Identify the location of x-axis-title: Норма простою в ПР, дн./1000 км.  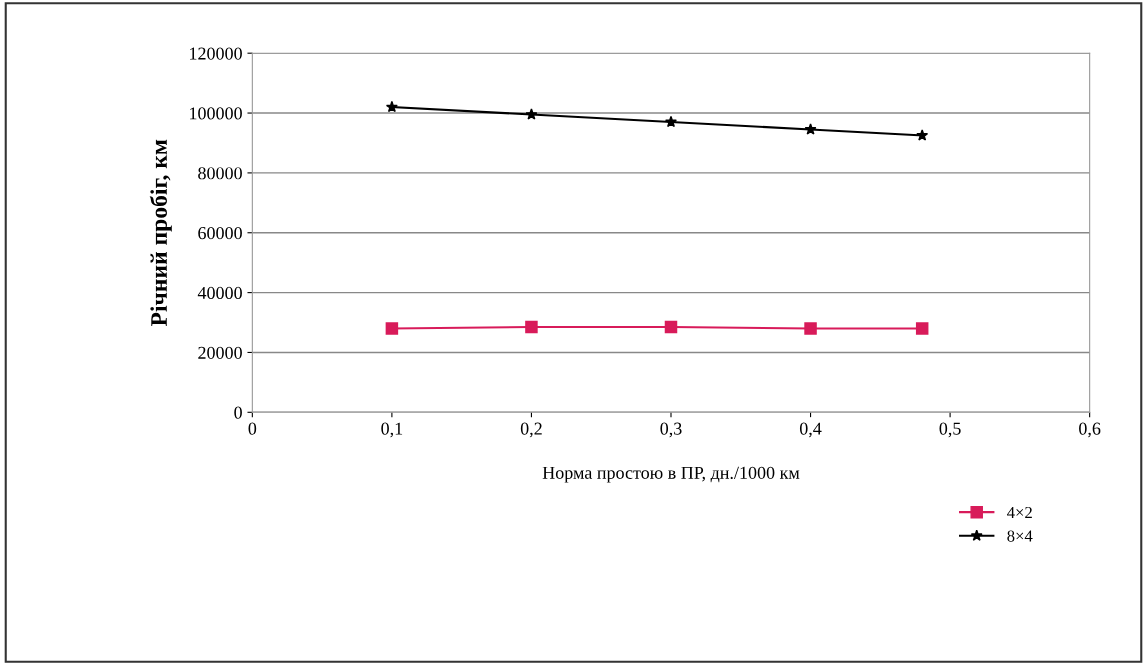
(671, 474).